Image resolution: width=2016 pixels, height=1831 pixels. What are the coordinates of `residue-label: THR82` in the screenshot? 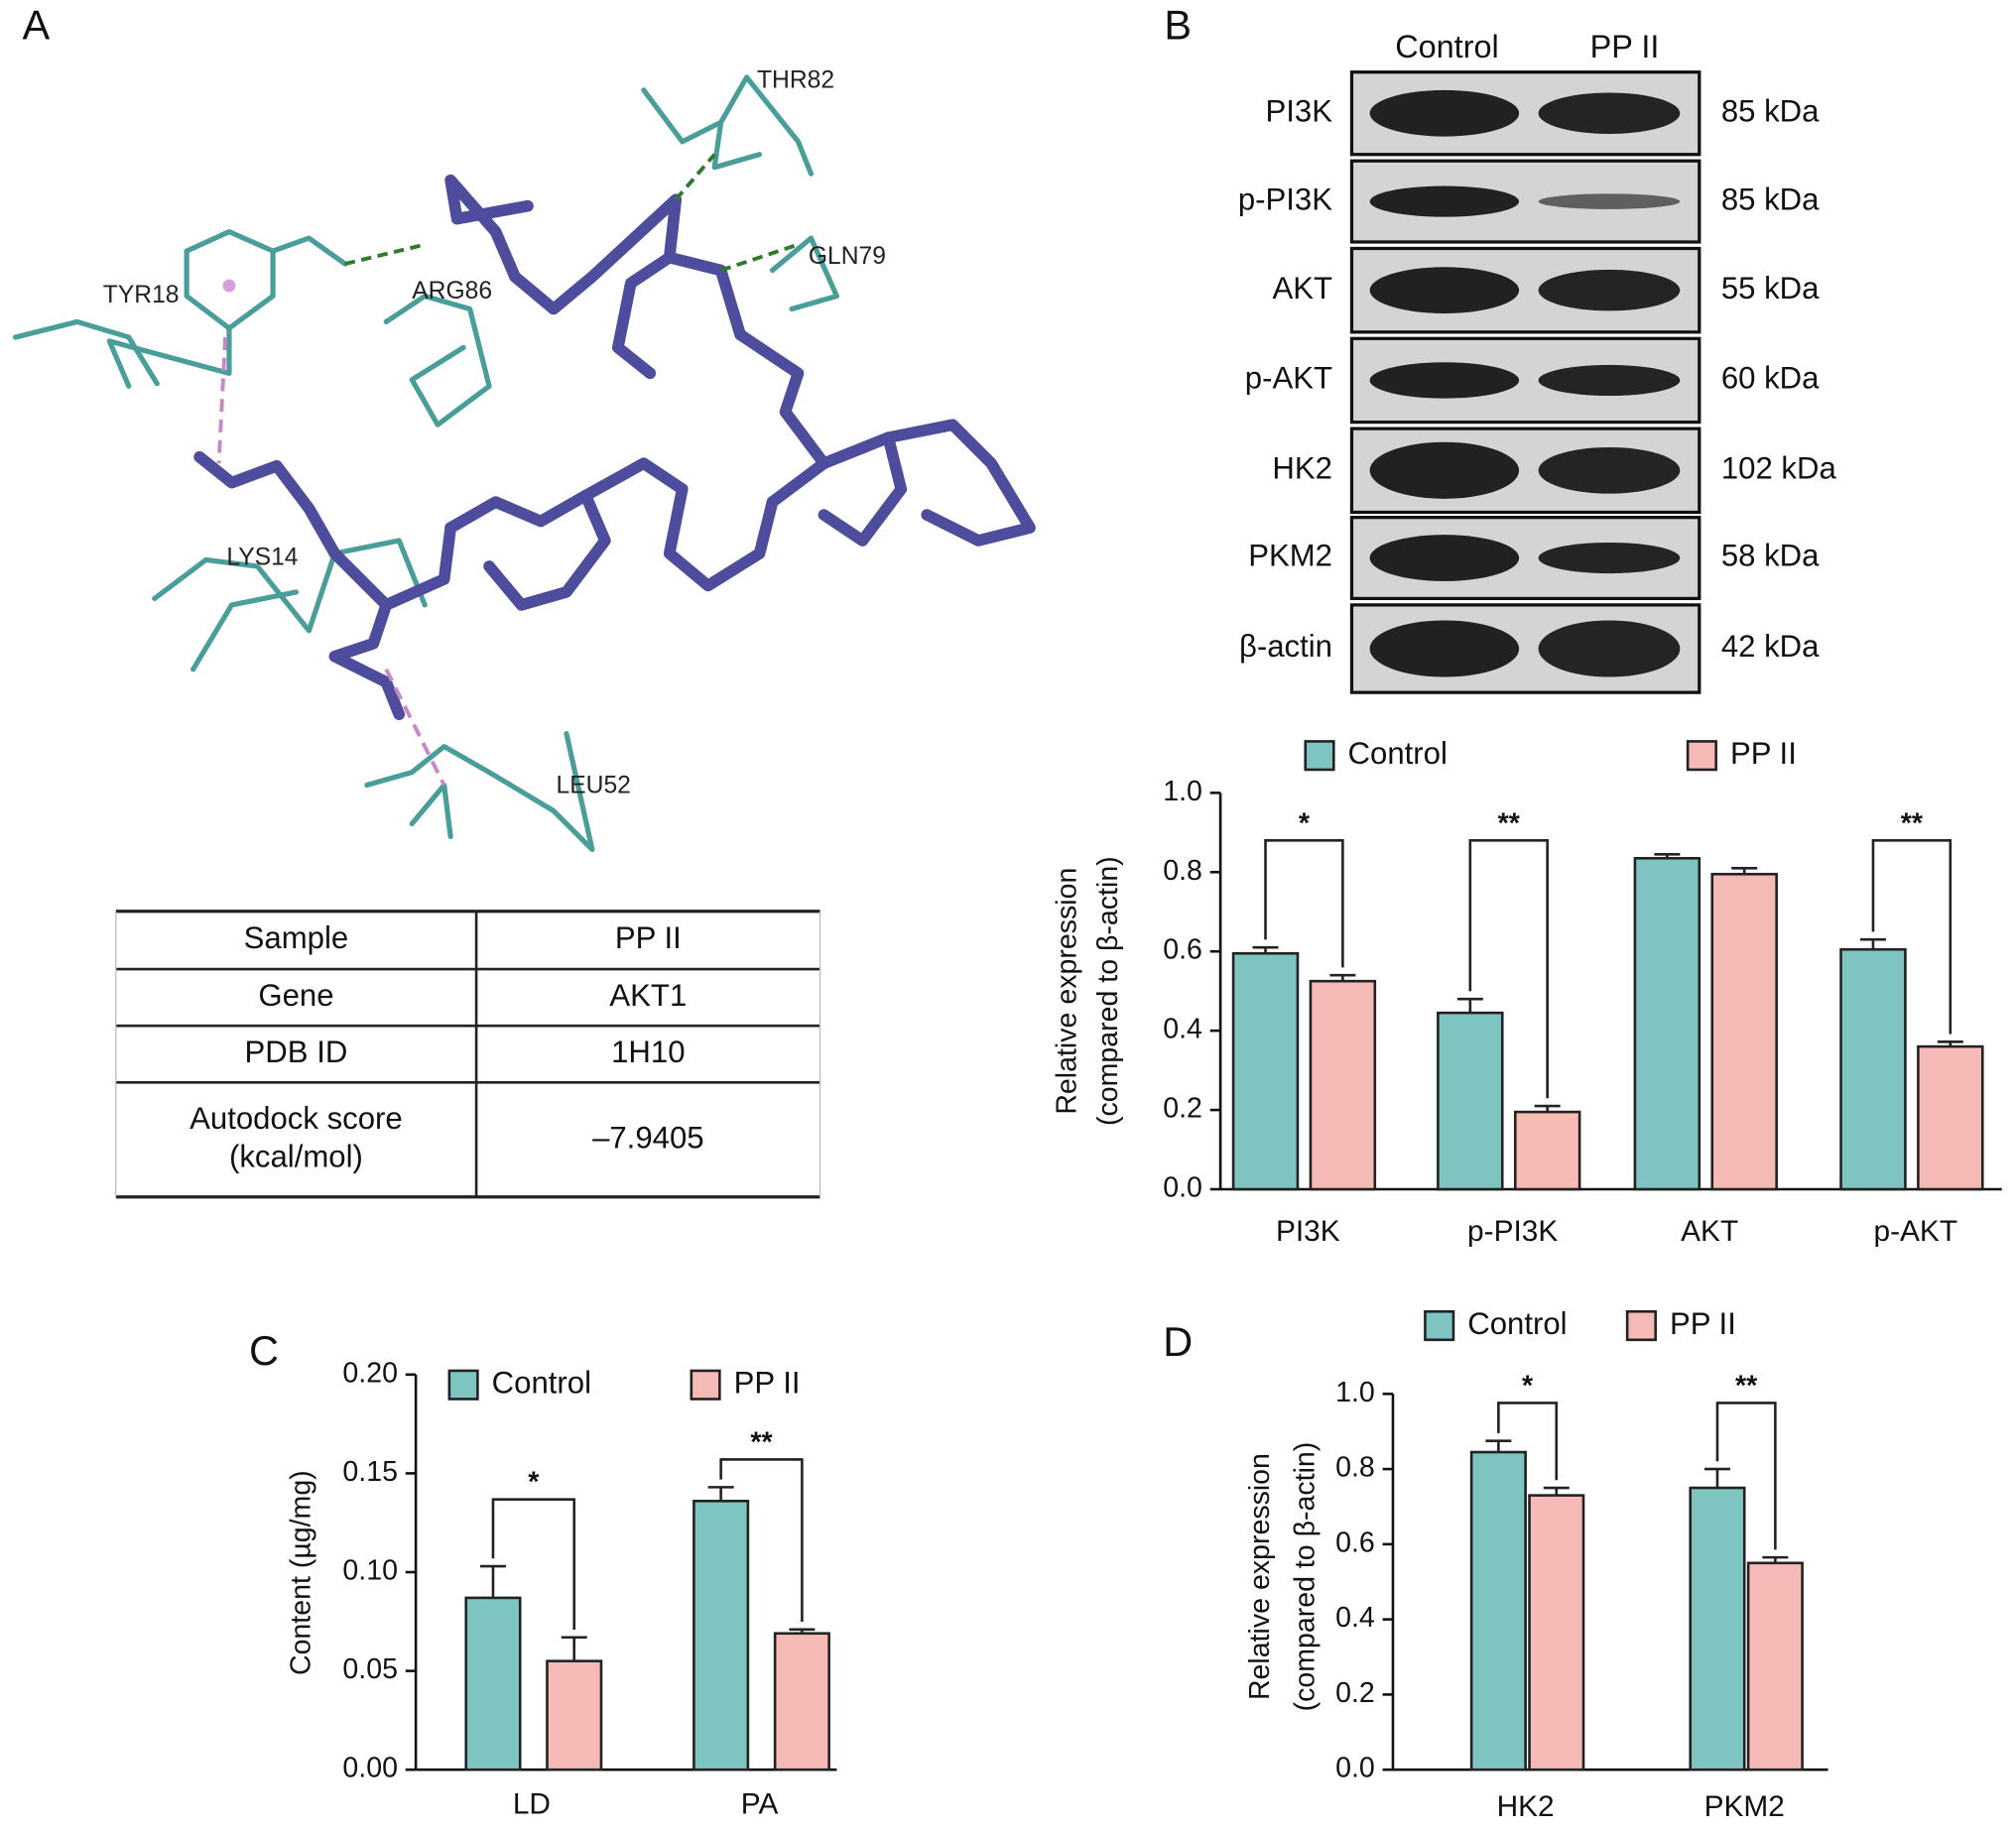 It's located at (795, 79).